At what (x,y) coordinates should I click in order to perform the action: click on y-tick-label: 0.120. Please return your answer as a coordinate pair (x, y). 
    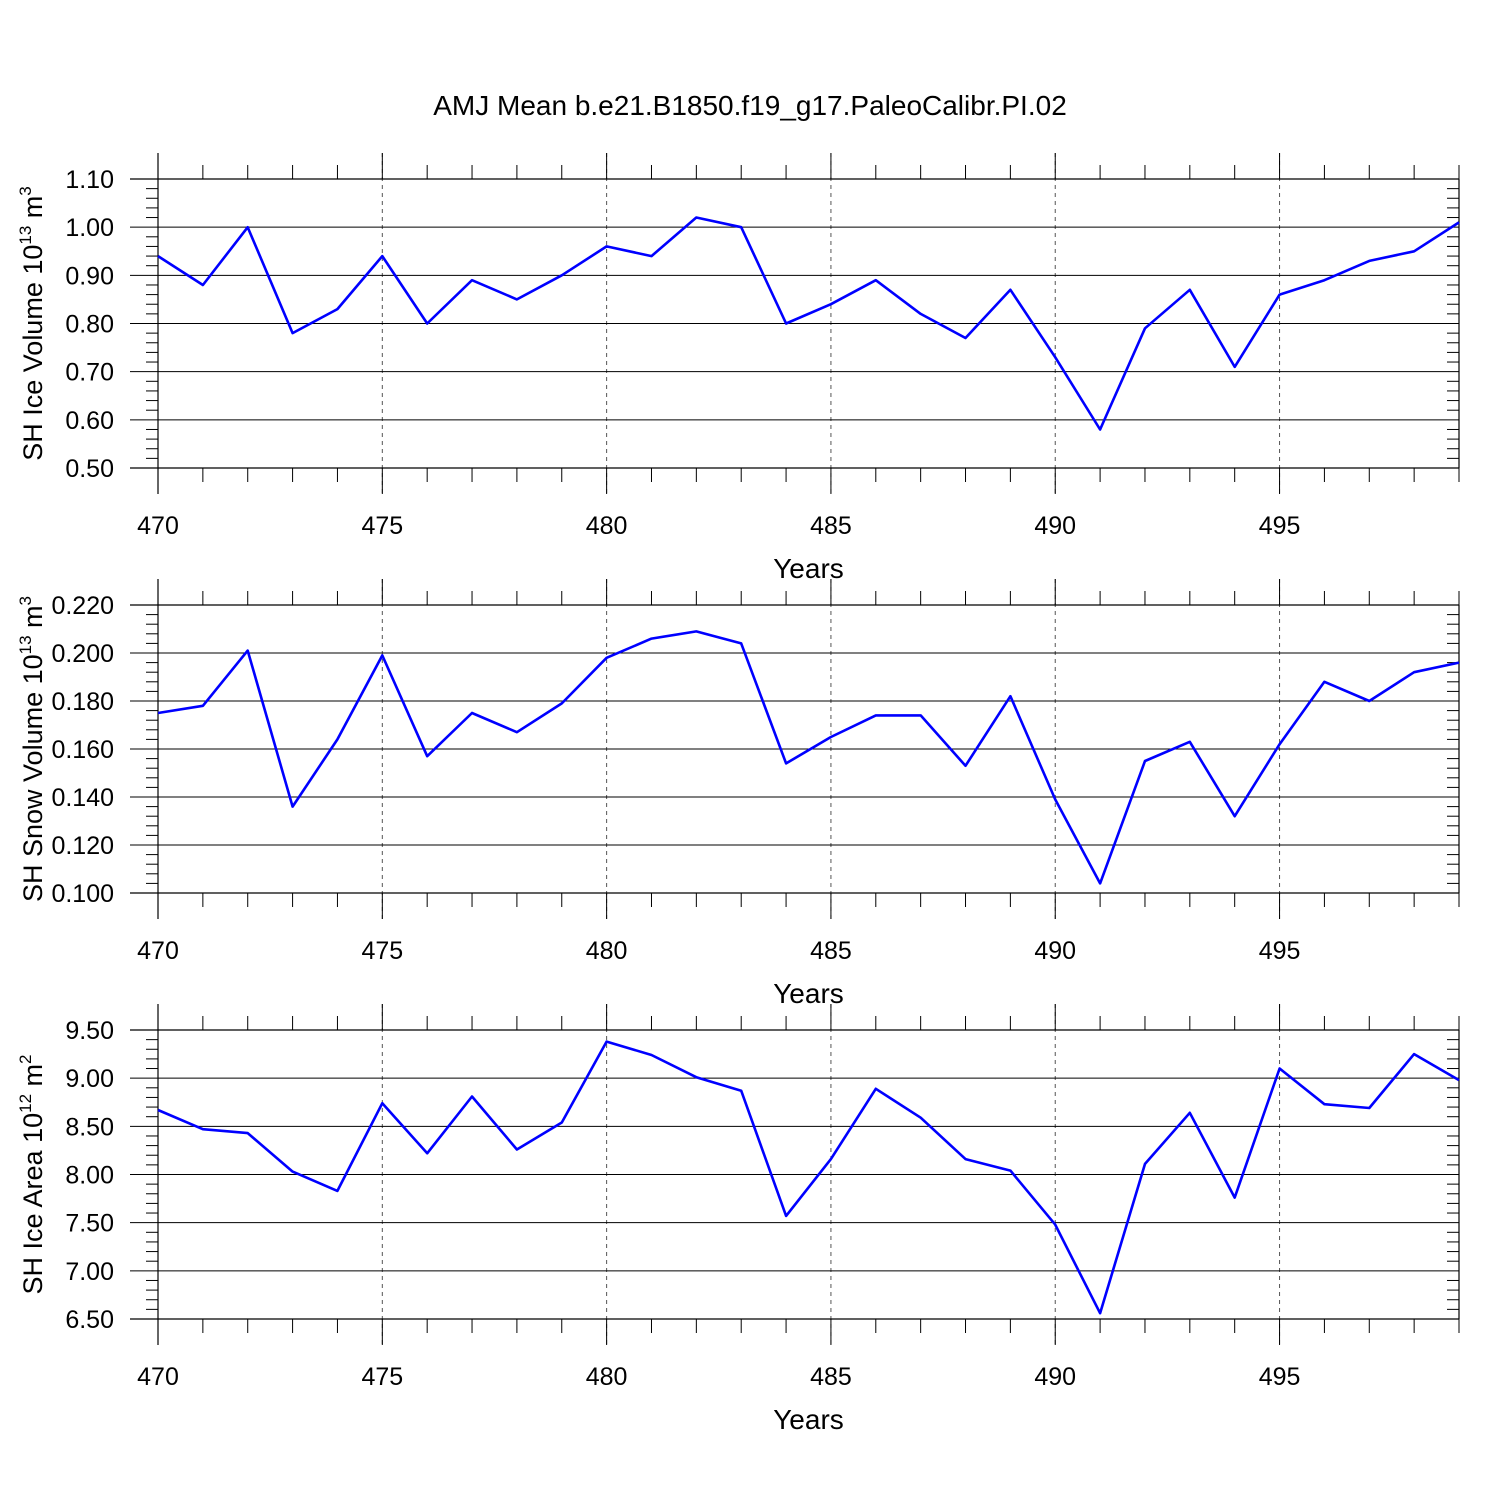
    Looking at the image, I should click on (82, 846).